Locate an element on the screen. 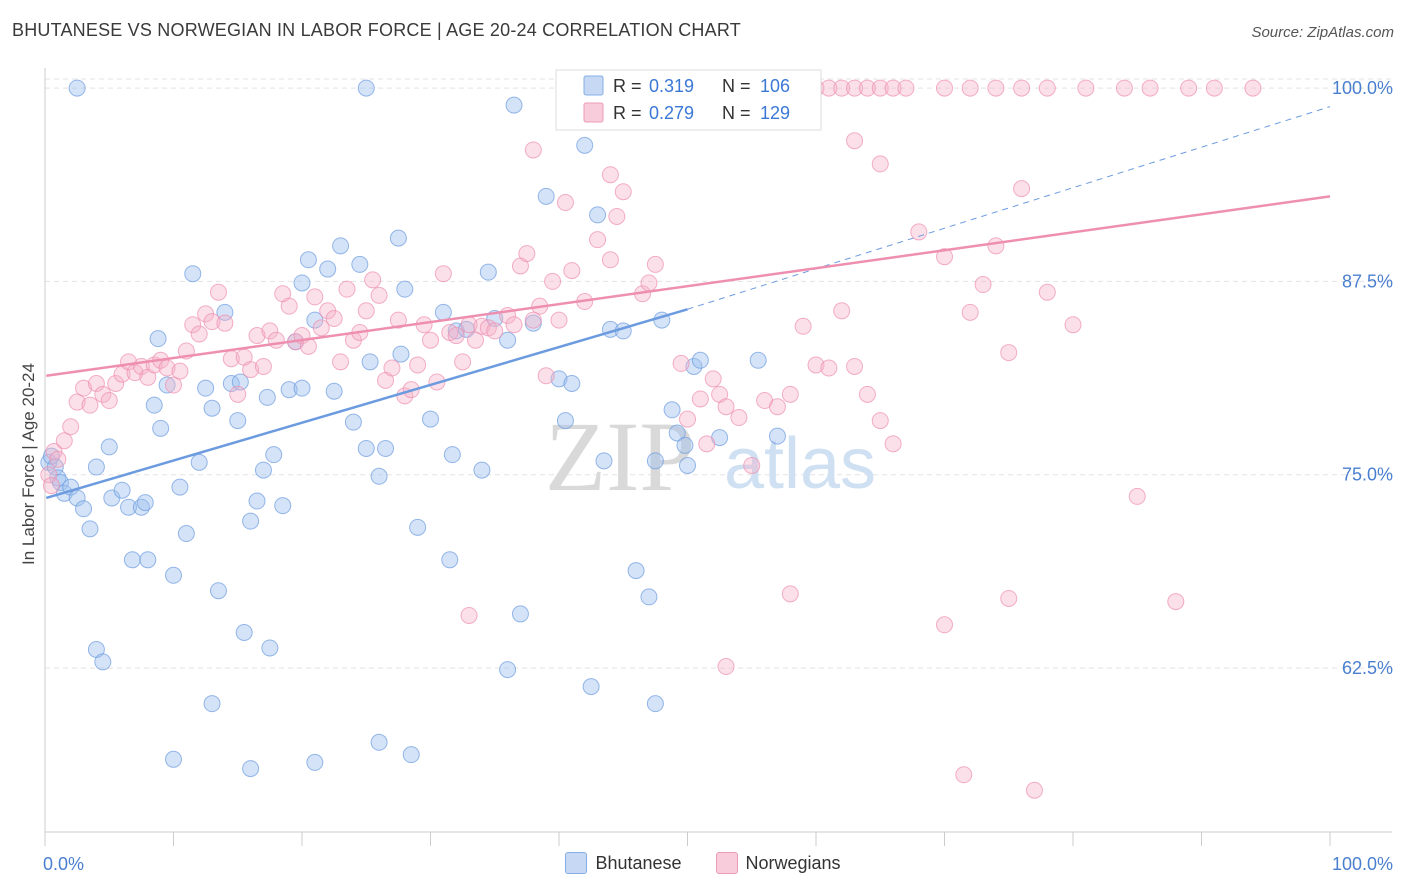 The width and height of the screenshot is (1406, 892). legend-n-label-2: N = is located at coordinates (736, 113).